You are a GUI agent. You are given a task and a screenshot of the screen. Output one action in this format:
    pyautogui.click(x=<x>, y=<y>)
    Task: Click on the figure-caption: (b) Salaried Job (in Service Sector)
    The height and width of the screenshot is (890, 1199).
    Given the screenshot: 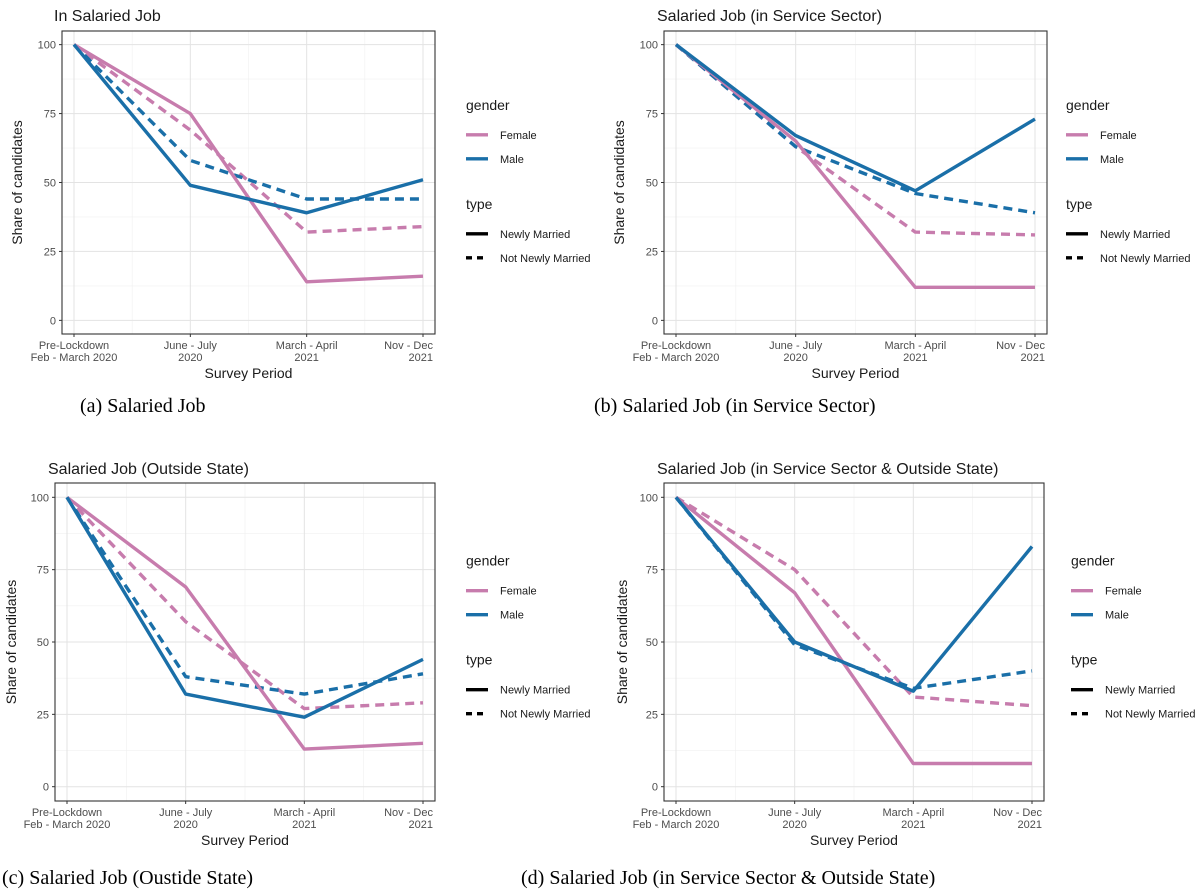 What is the action you would take?
    pyautogui.click(x=735, y=406)
    